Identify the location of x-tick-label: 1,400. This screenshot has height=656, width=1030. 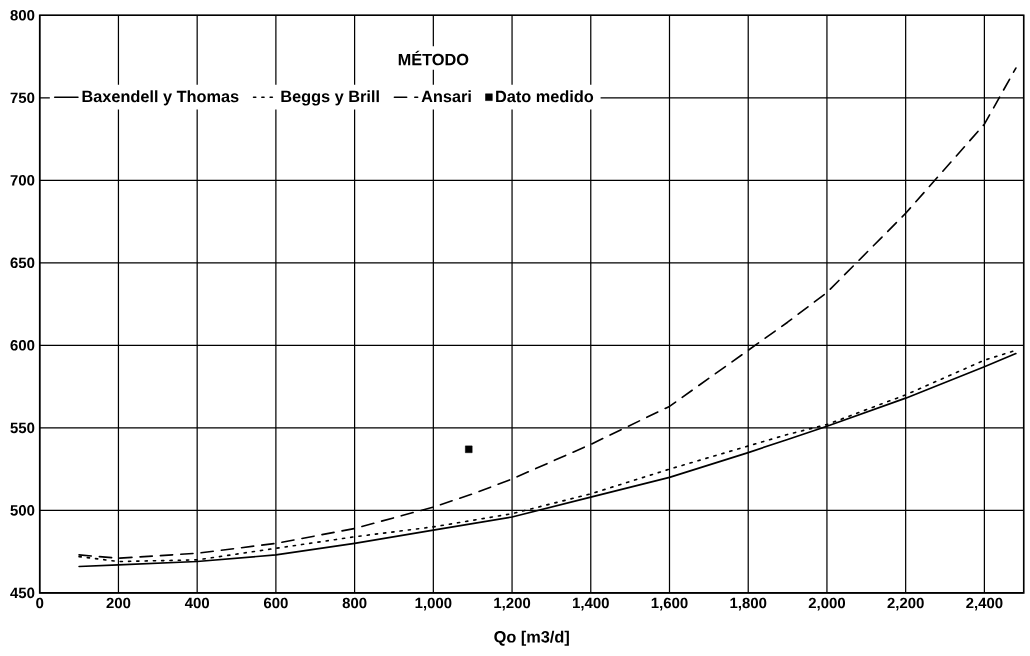
(591, 604).